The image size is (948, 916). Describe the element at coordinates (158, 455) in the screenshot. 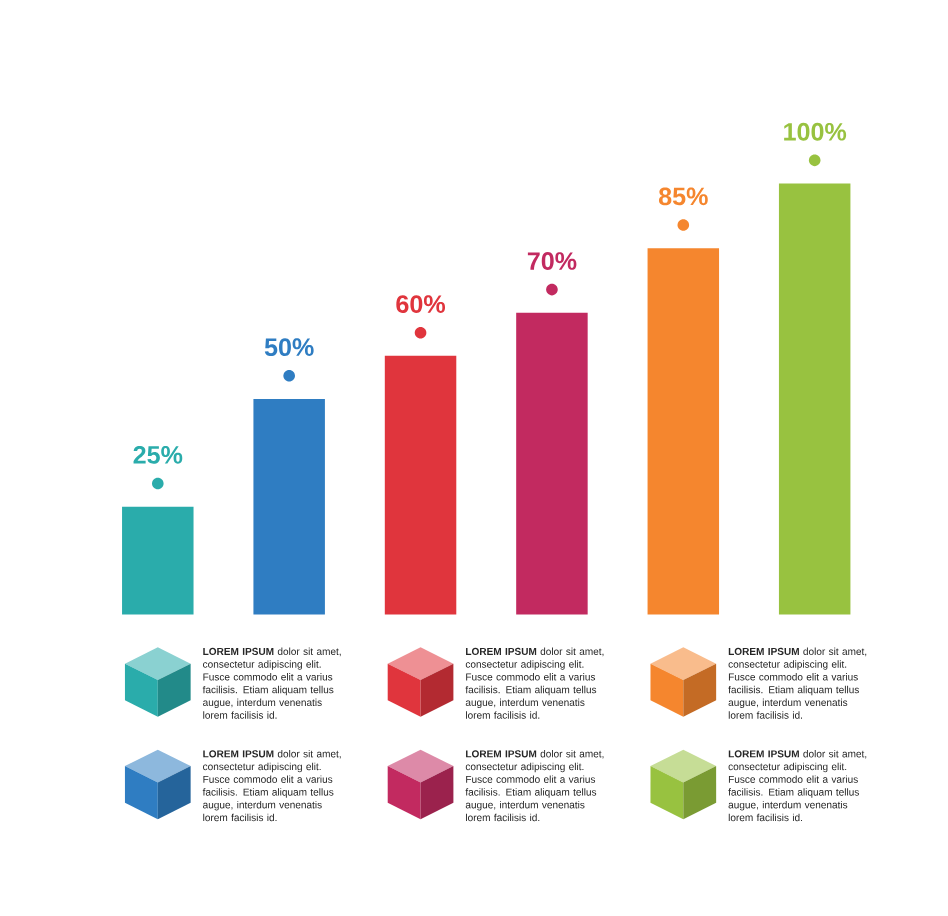

I see `data-label: 25%` at that location.